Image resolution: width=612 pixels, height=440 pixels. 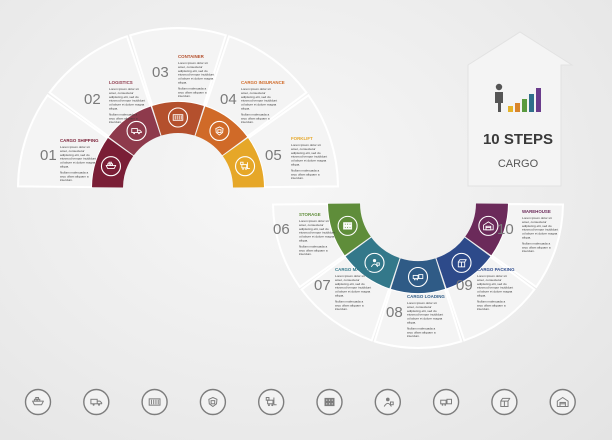 I want to click on cargo-ship-icon, so click(x=38, y=402).